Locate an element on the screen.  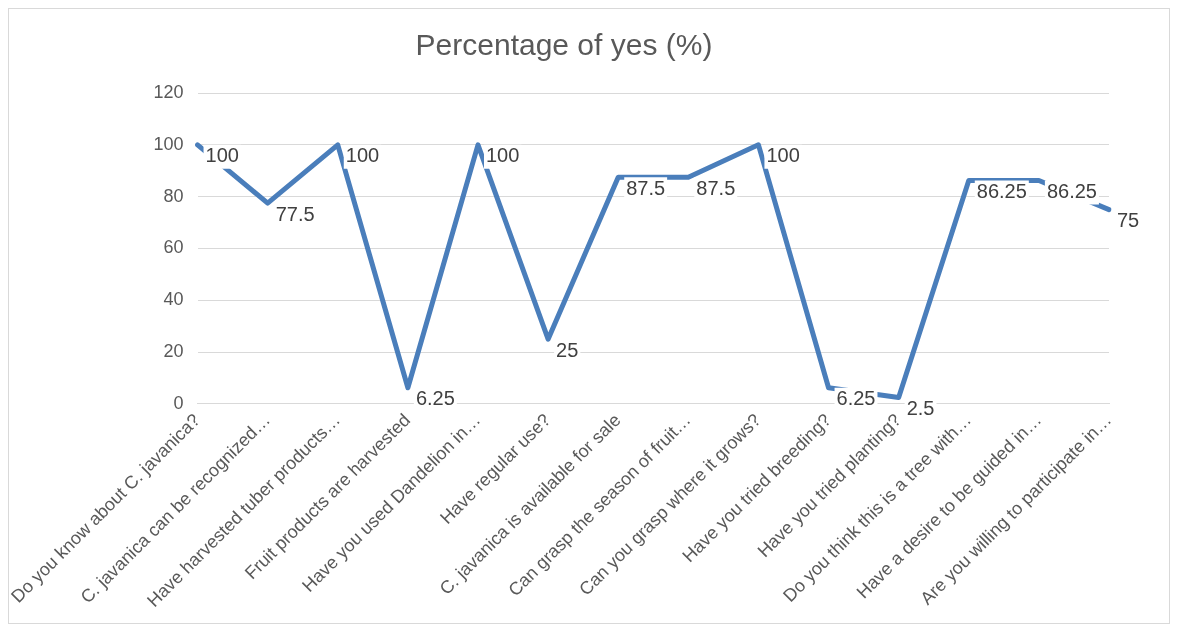
y-tick-label: 80 is located at coordinates (173, 195).